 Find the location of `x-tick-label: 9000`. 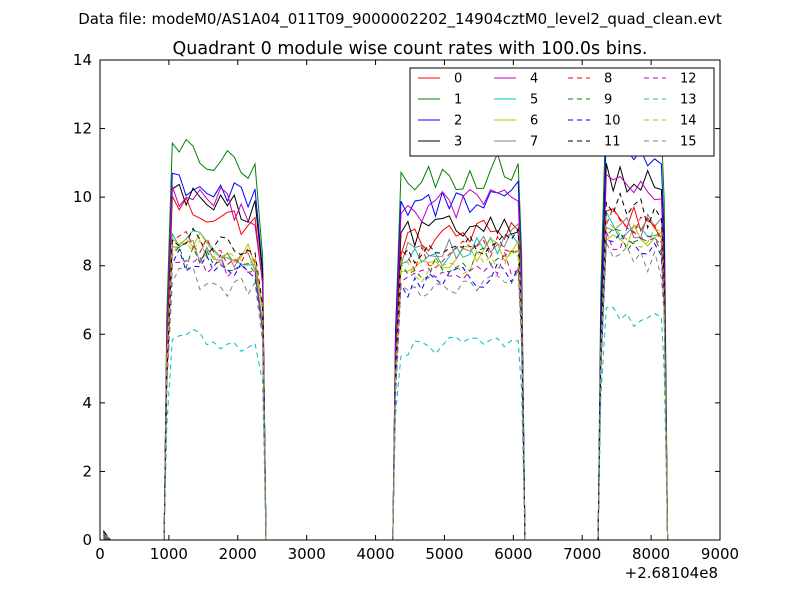

x-tick-label: 9000 is located at coordinates (720, 554).